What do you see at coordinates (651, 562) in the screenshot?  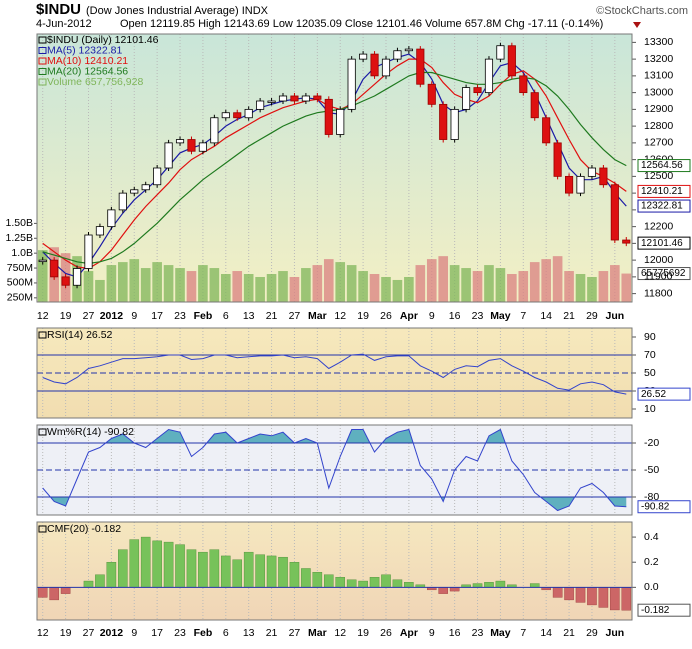 I see `y-tick-label: 0.2` at bounding box center [651, 562].